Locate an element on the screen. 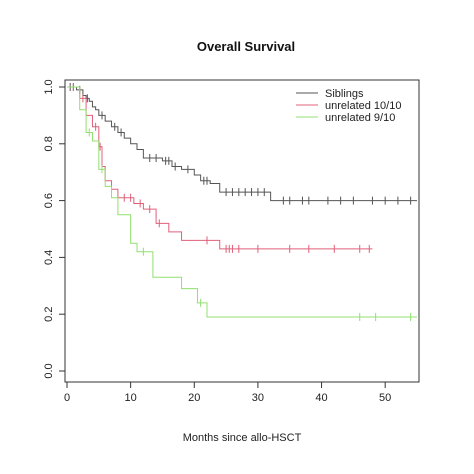 The height and width of the screenshot is (474, 474). x-tick-label: 40 is located at coordinates (321, 398).